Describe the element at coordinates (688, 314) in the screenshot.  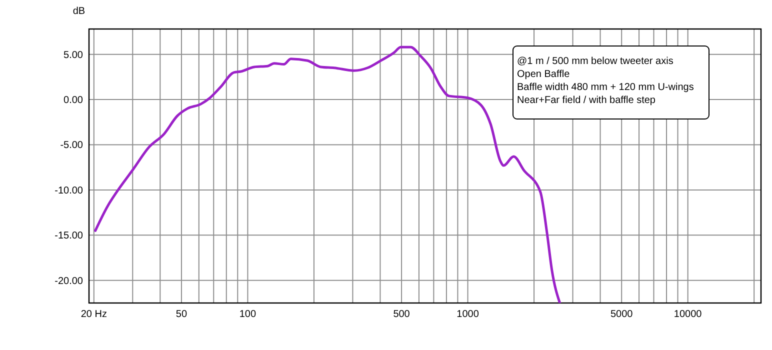
I see `x-tick-label: 10000` at that location.